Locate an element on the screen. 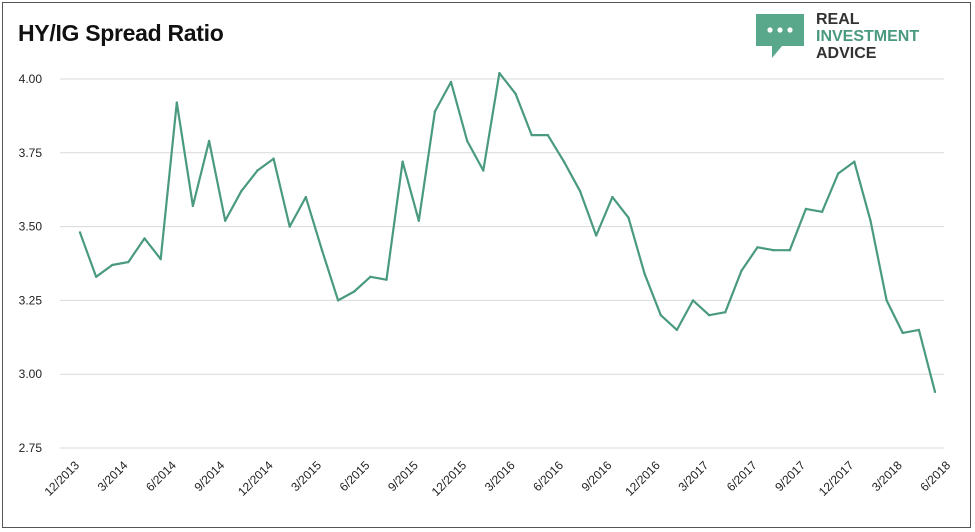 The height and width of the screenshot is (532, 975). x-tick-label: 9/2015 is located at coordinates (403, 476).